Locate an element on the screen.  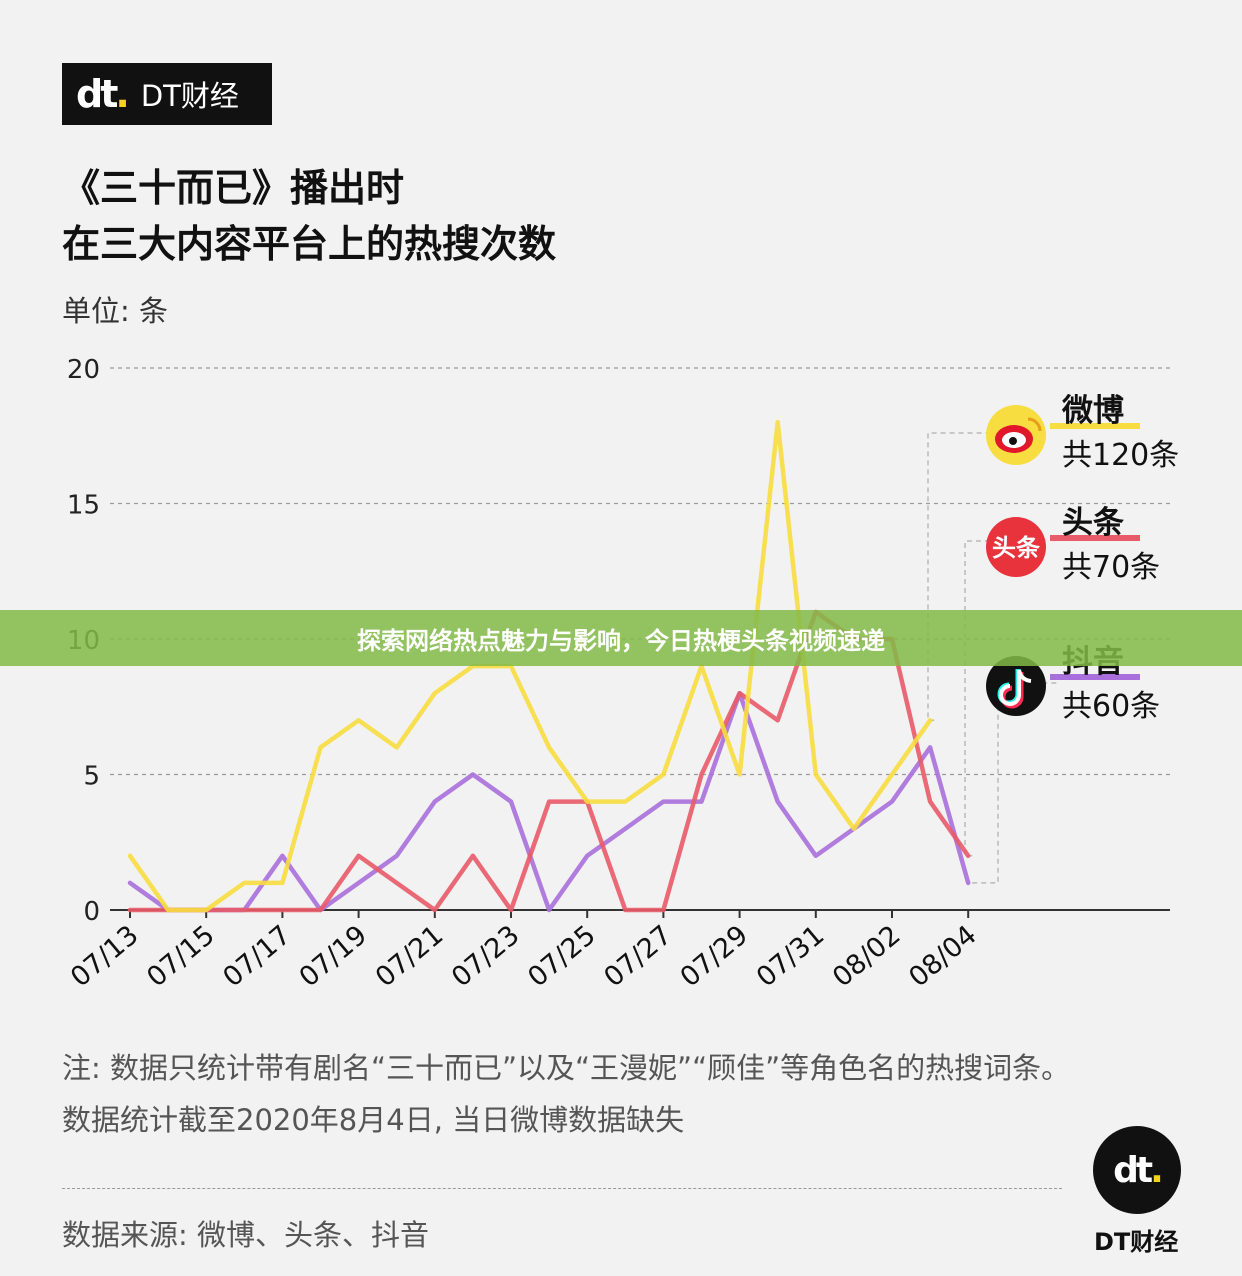
x-tick-label: 08/02 is located at coordinates (867, 957).